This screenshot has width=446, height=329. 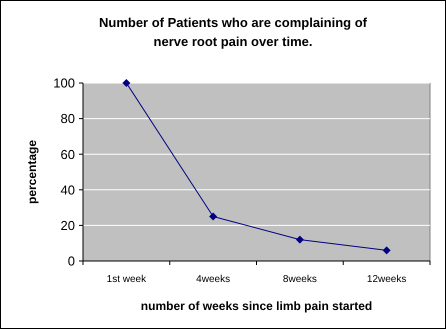 What do you see at coordinates (256, 306) in the screenshot?
I see `x-axis-title: number of weeks since limb pain started` at bounding box center [256, 306].